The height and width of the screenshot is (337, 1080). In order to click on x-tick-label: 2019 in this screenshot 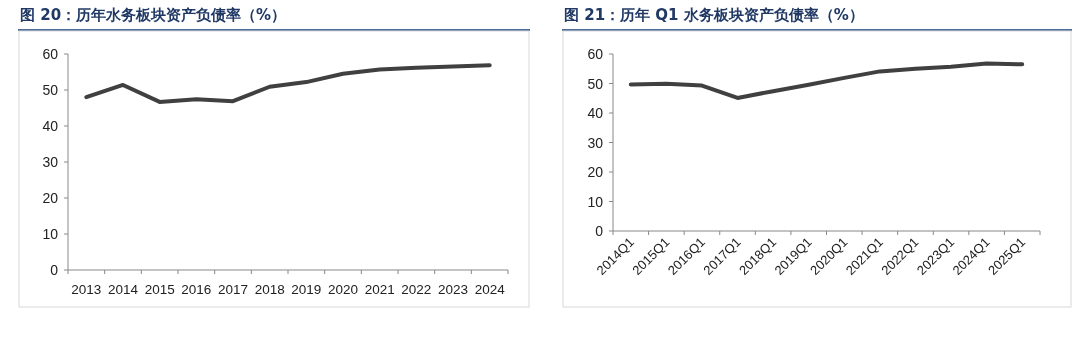, I will do `click(306, 289)`.